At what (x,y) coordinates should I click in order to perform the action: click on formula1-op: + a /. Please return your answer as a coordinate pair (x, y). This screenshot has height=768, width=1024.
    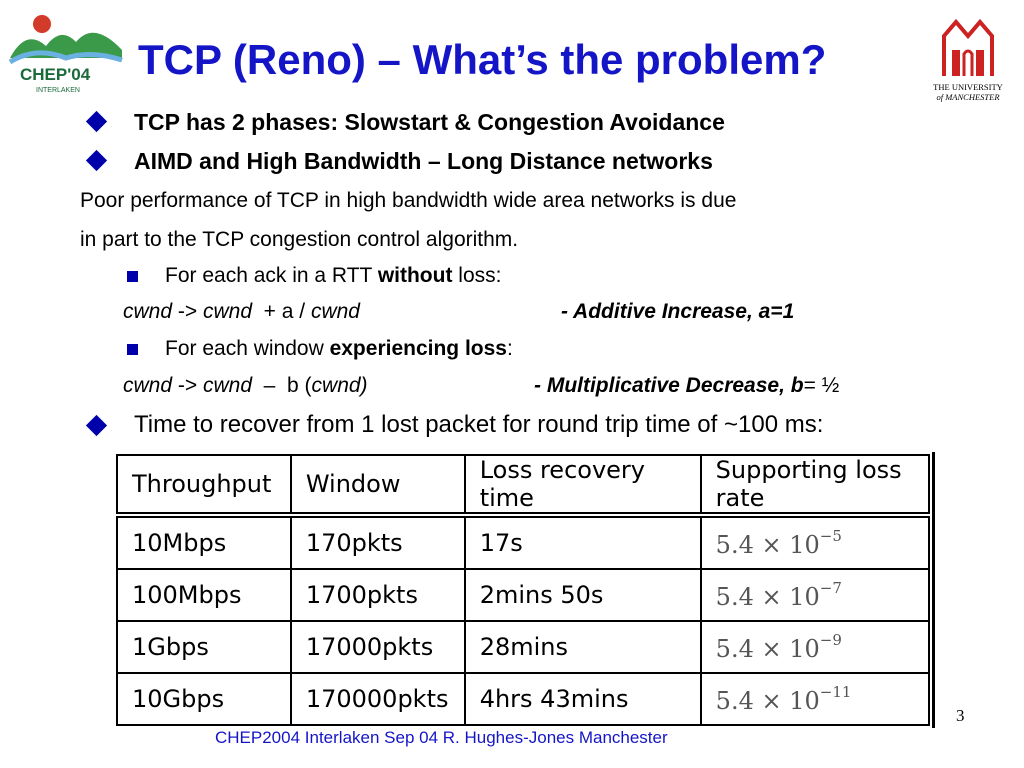
    Looking at the image, I should click on (281, 311).